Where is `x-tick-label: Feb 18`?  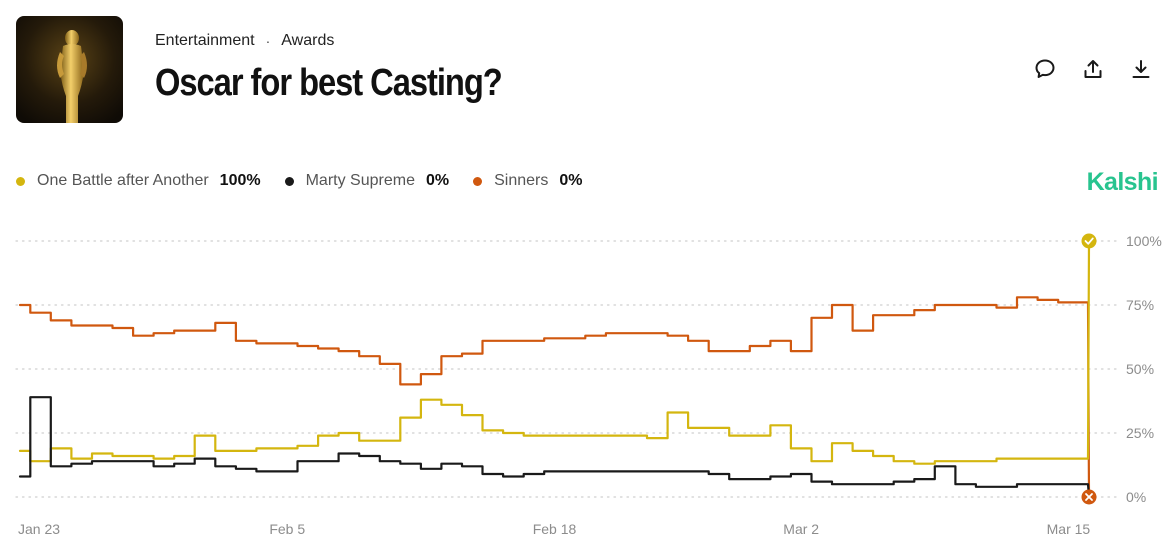
x-tick-label: Feb 18 is located at coordinates (555, 529).